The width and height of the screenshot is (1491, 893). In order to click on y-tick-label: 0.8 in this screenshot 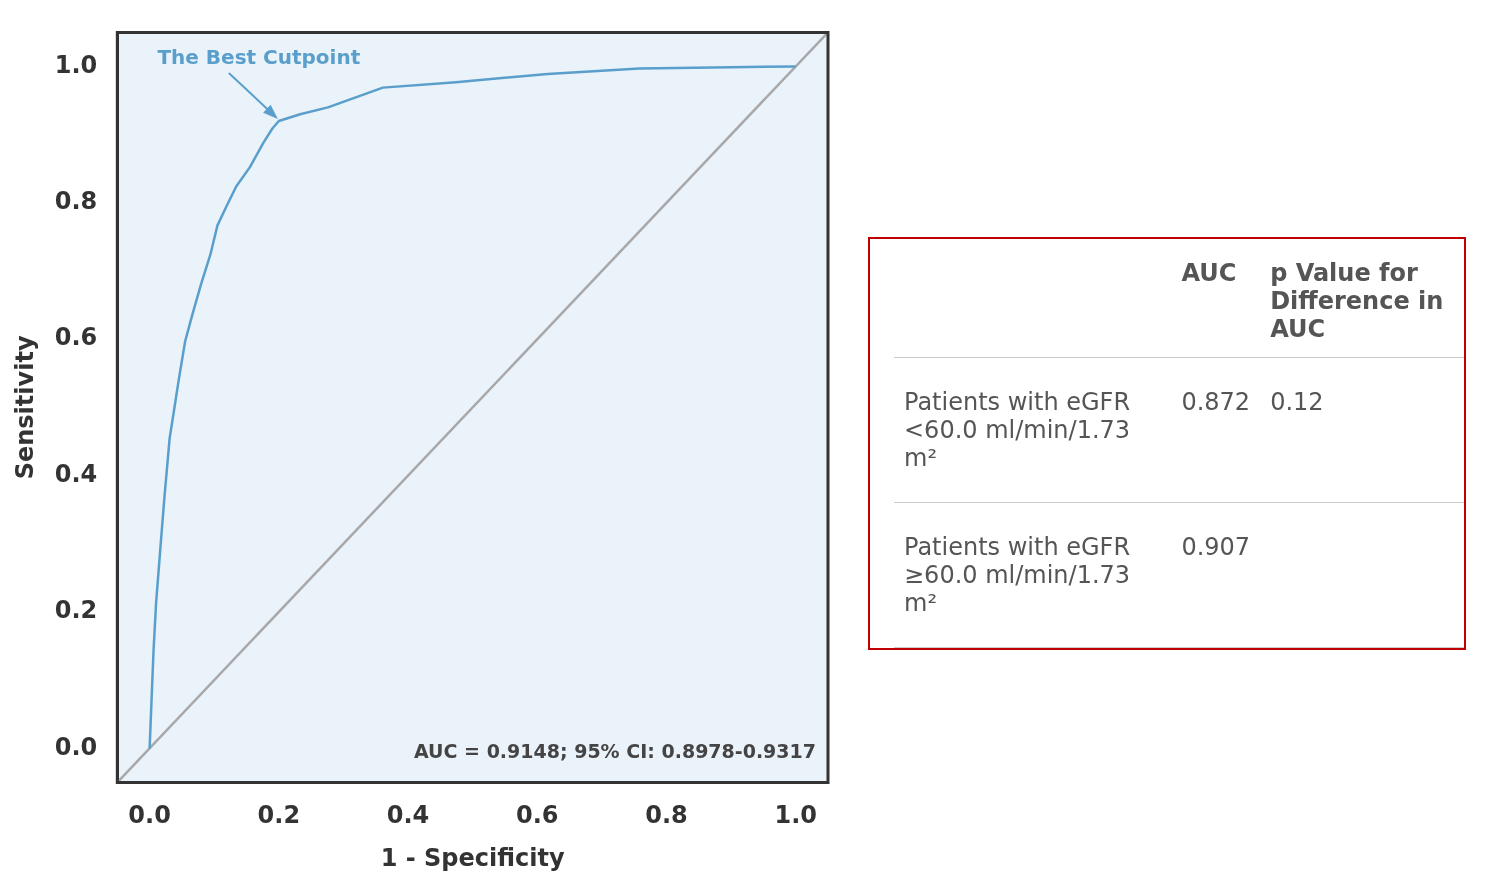, I will do `click(76, 201)`.